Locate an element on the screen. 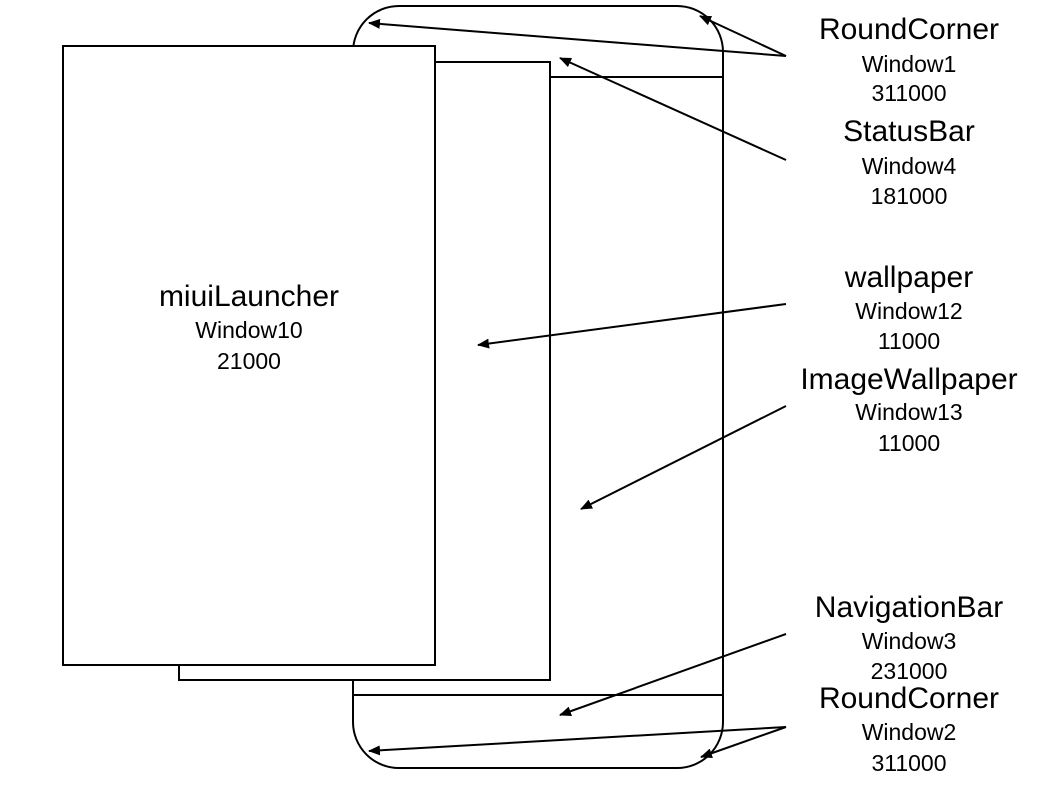 The image size is (1061, 785). arrow-round-corner-top-left is located at coordinates (577, 37).